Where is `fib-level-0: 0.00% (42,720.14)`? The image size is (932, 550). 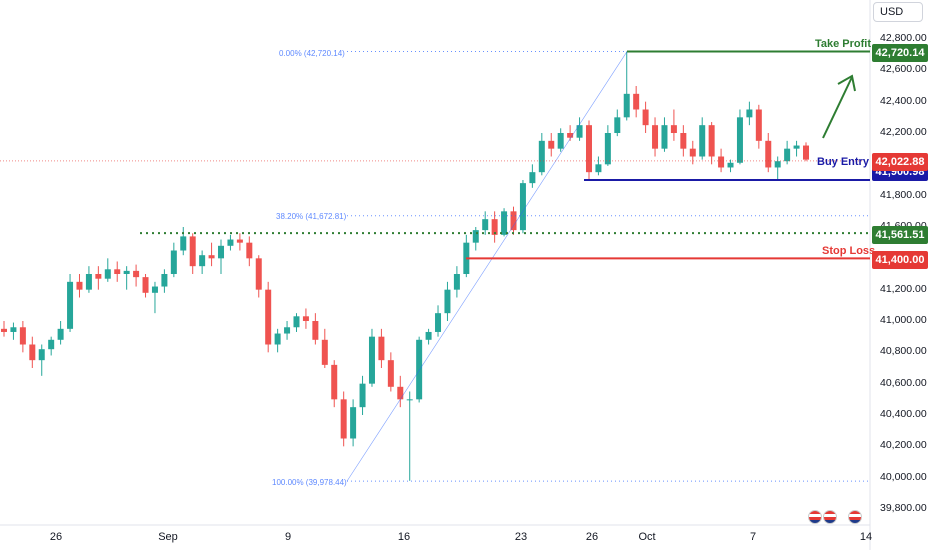
fib-level-0: 0.00% (42,720.14) is located at coordinates (312, 53).